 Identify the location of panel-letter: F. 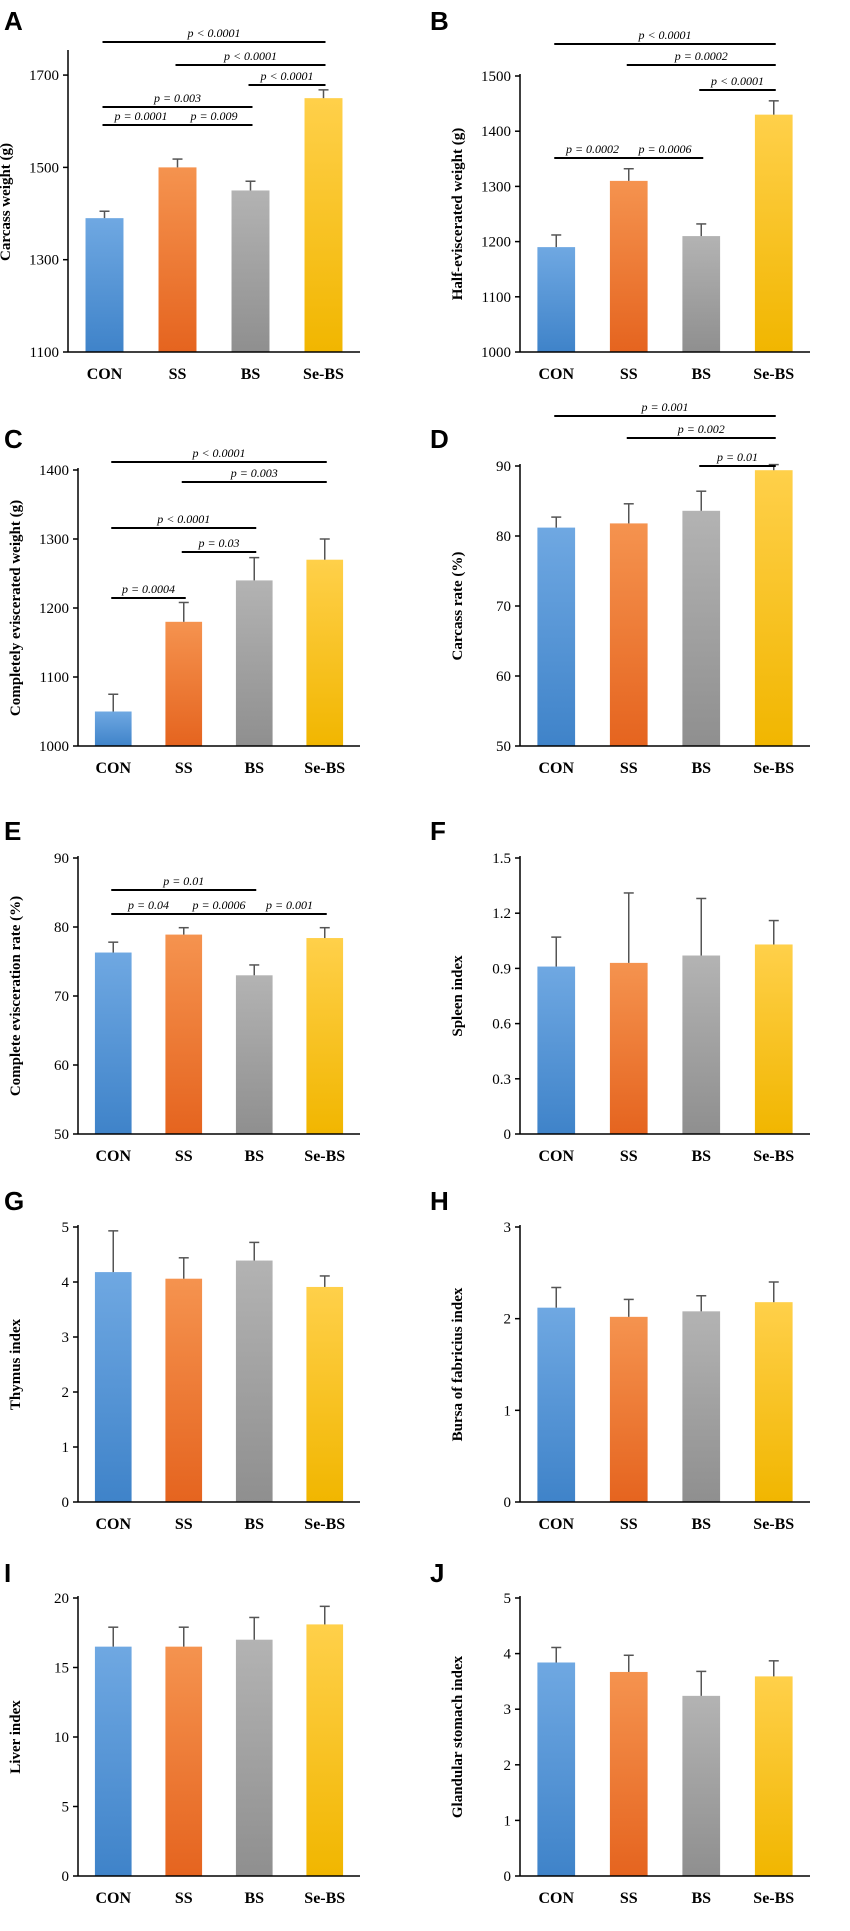
(438, 831).